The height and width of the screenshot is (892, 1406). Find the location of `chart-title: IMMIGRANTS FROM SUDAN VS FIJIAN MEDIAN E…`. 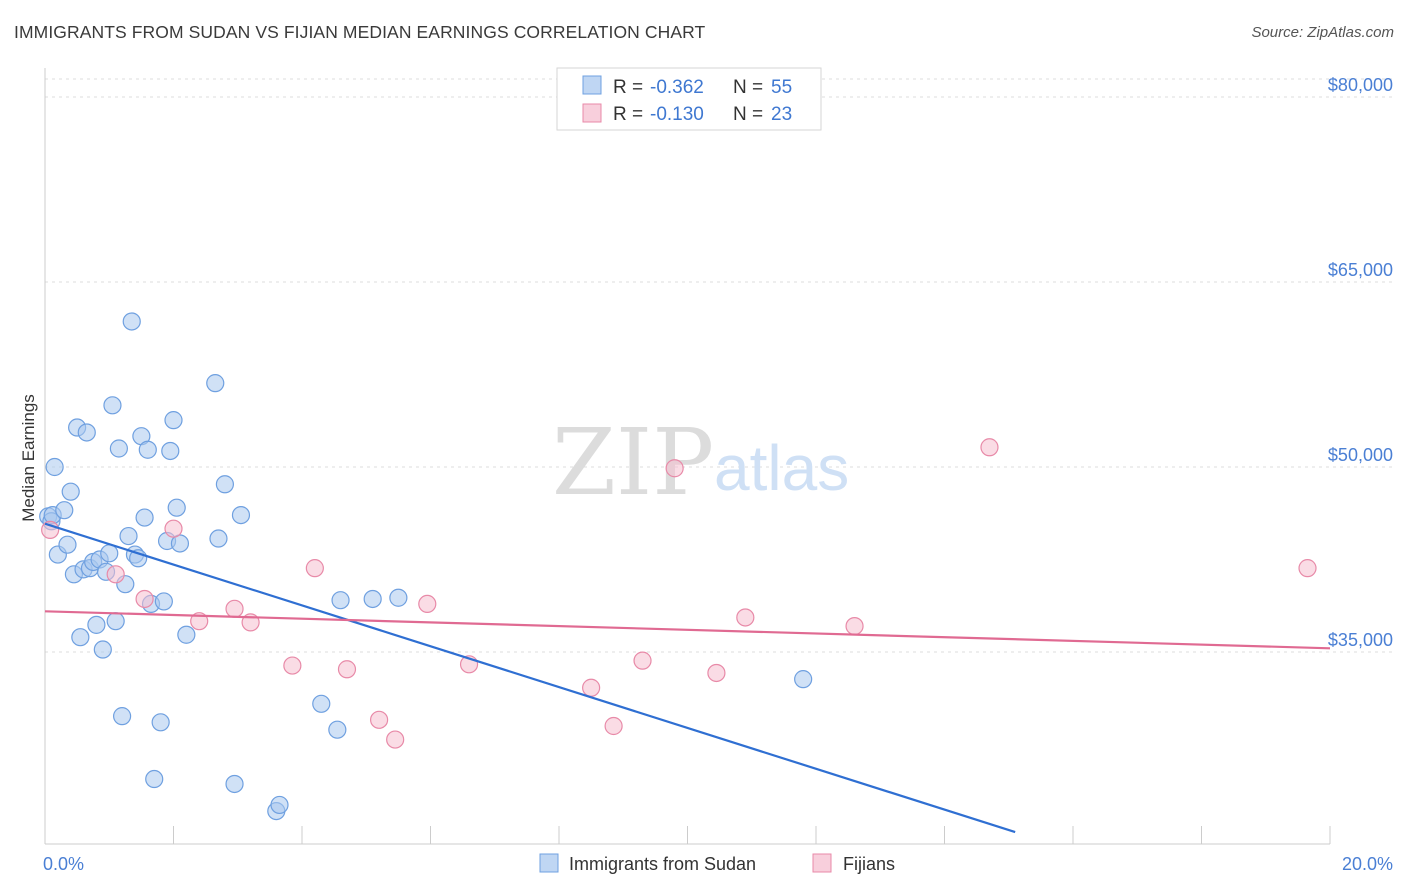

chart-title: IMMIGRANTS FROM SUDAN VS FIJIAN MEDIAN E… is located at coordinates (360, 32).